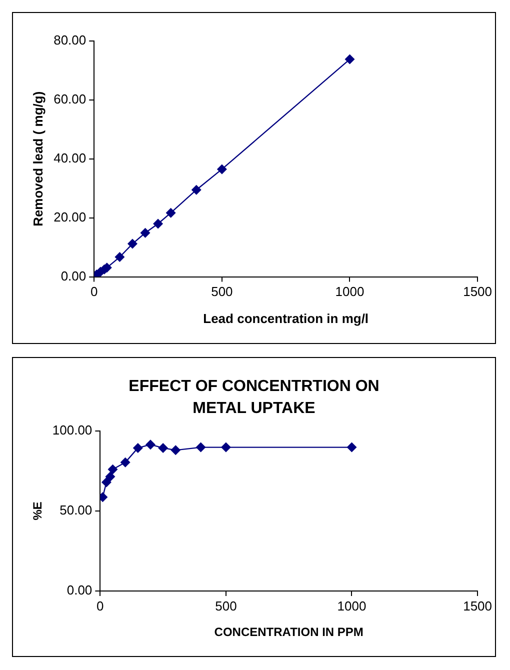 The image size is (510, 670). What do you see at coordinates (37, 511) in the screenshot?
I see `y-axis-title: %E` at bounding box center [37, 511].